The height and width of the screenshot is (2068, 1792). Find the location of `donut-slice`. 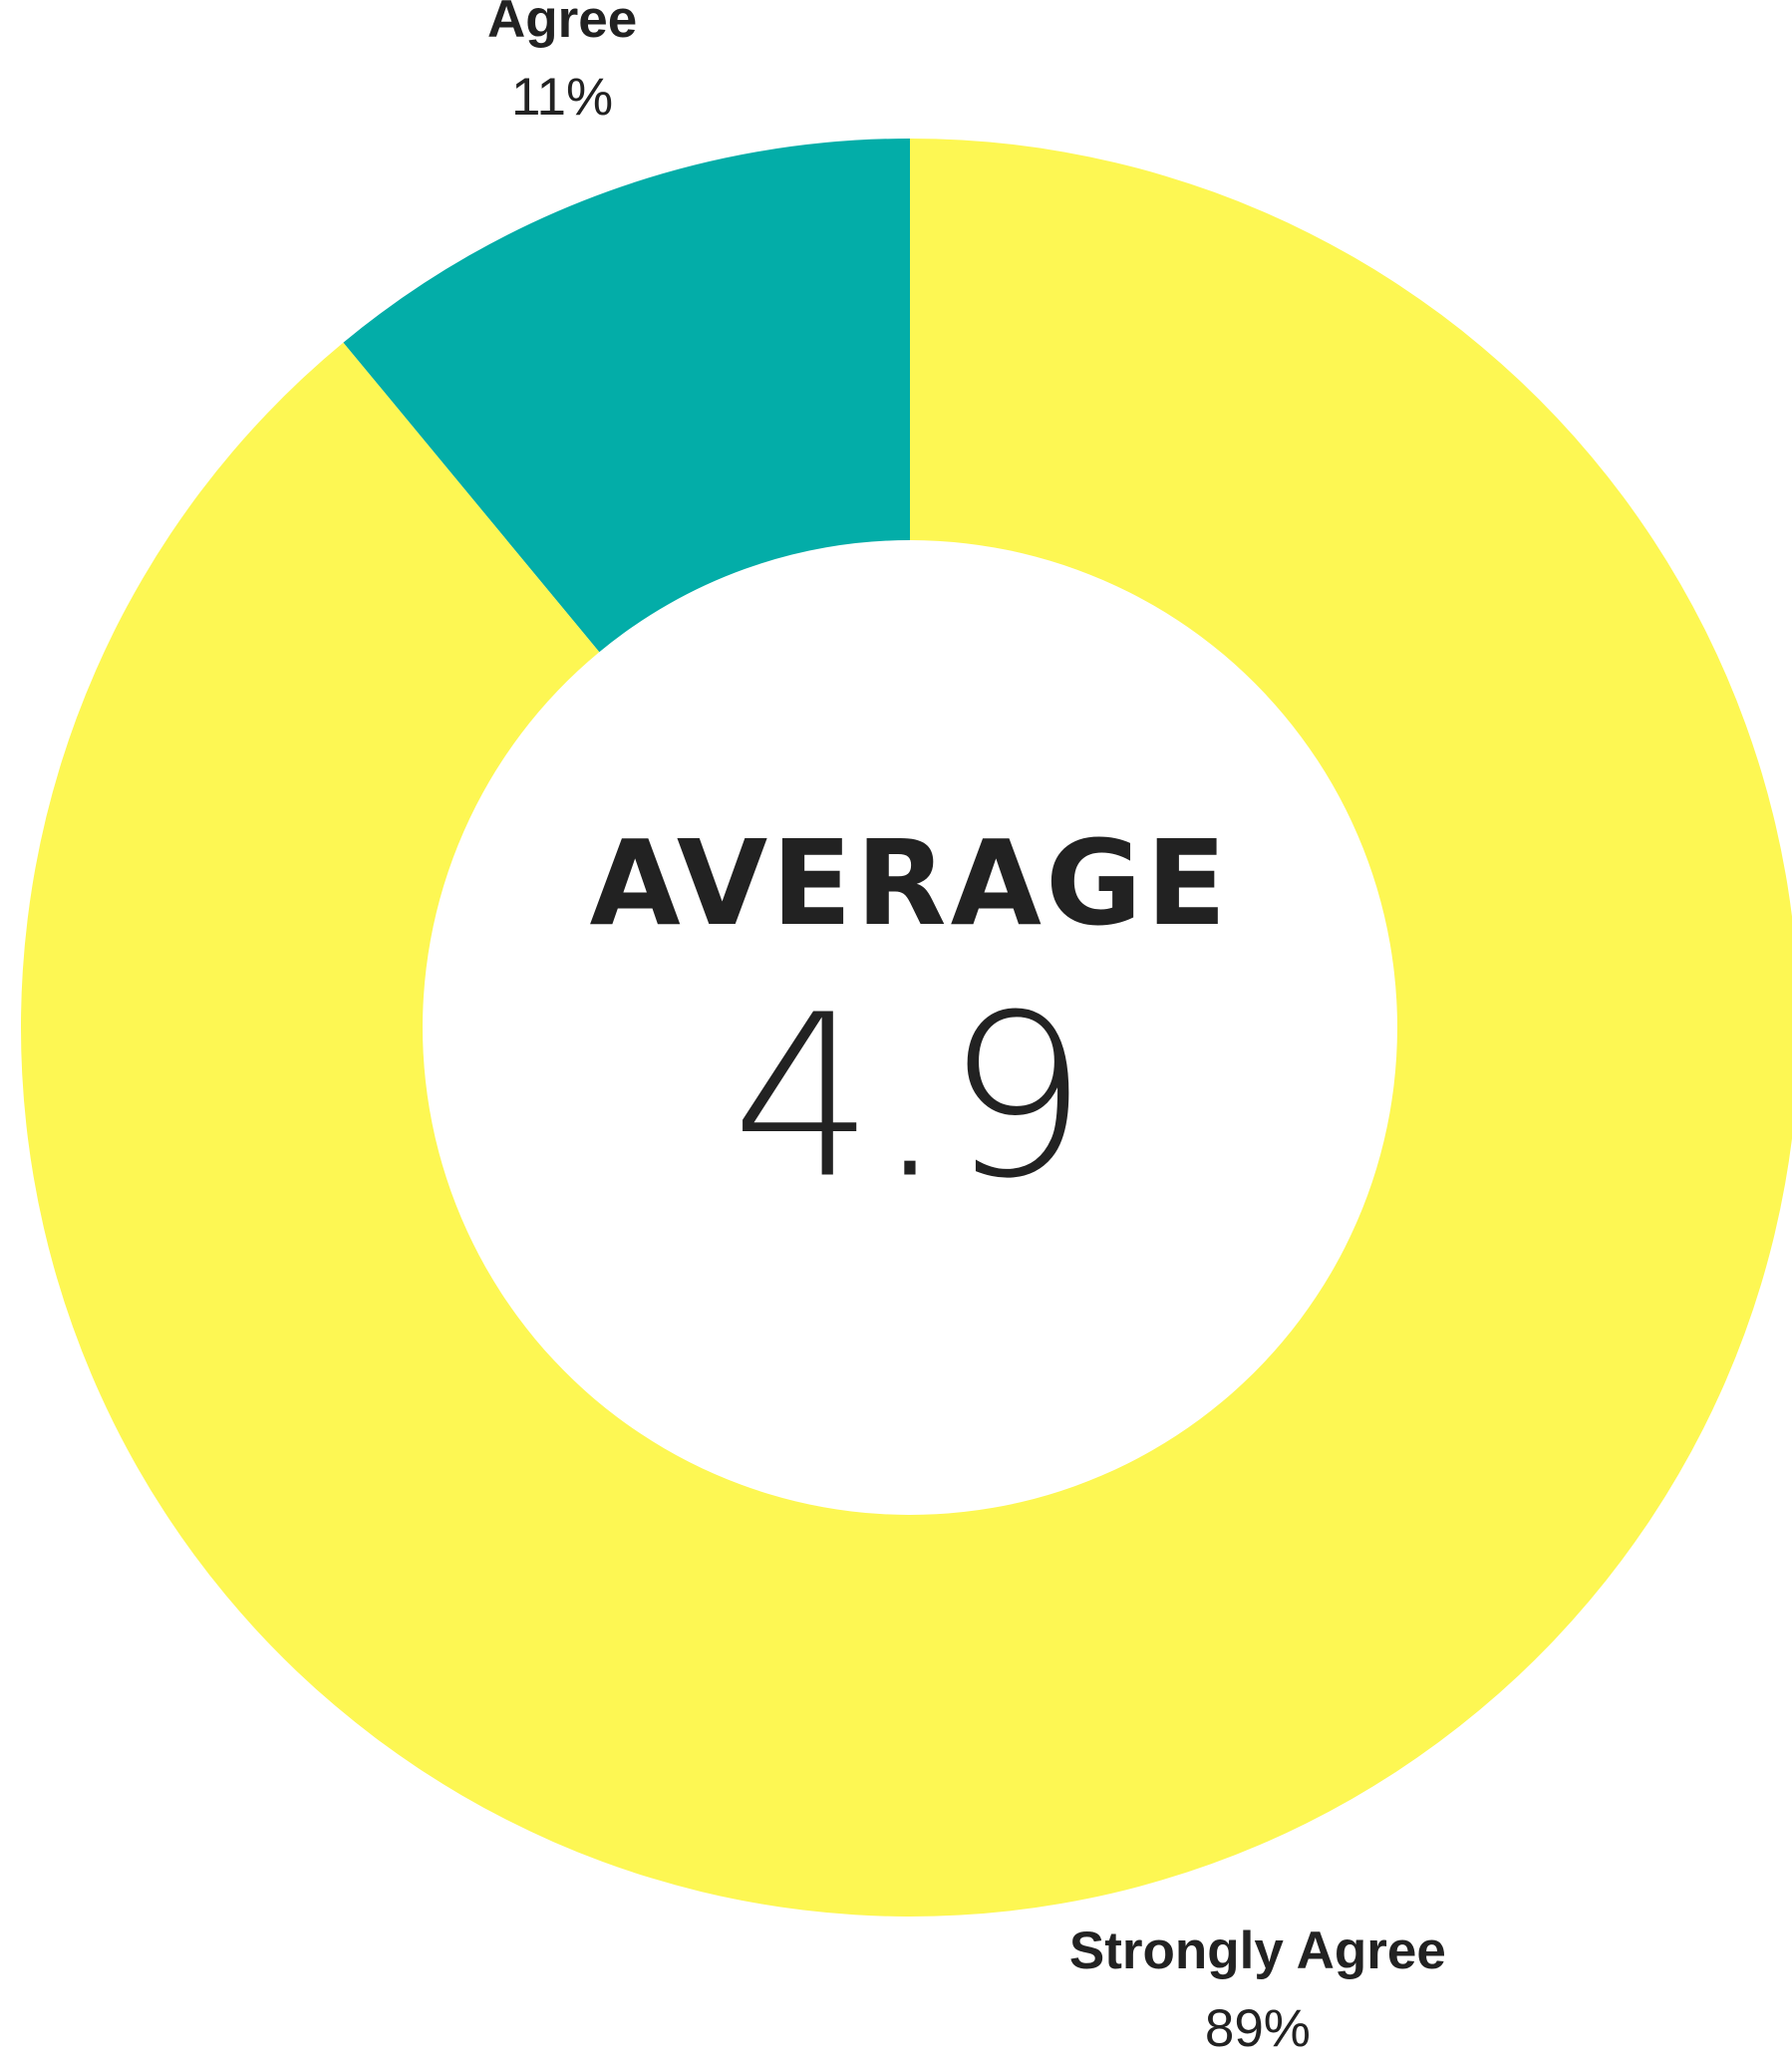

donut-slice is located at coordinates (626, 396).